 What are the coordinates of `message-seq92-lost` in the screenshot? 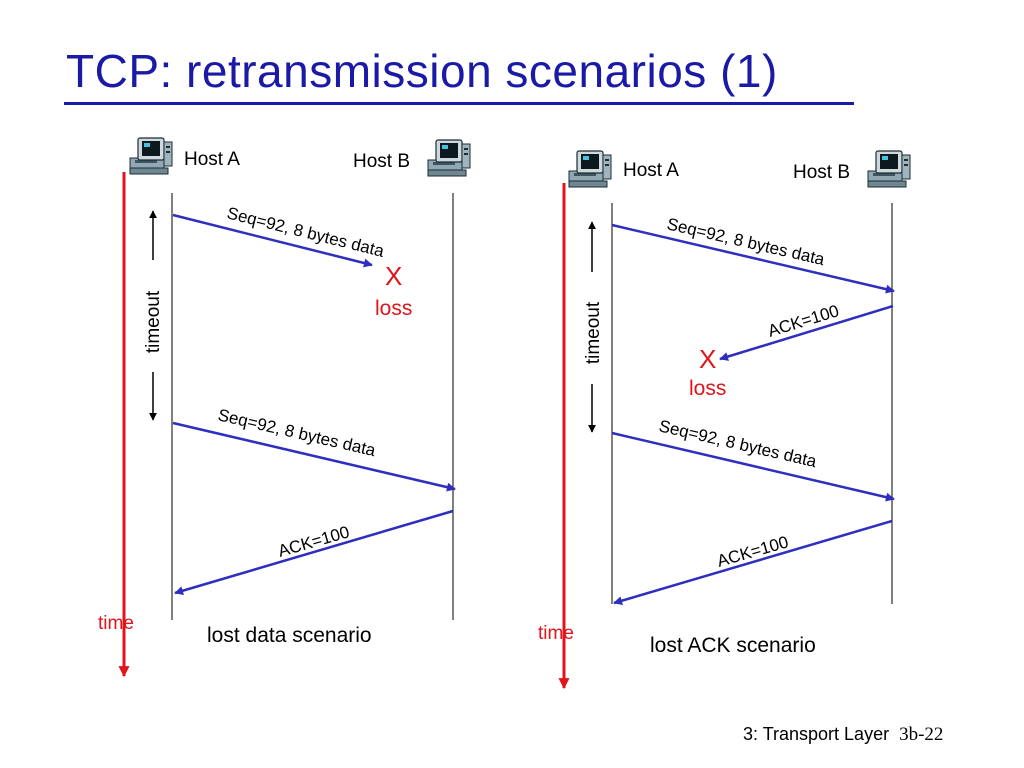 It's located at (272, 240).